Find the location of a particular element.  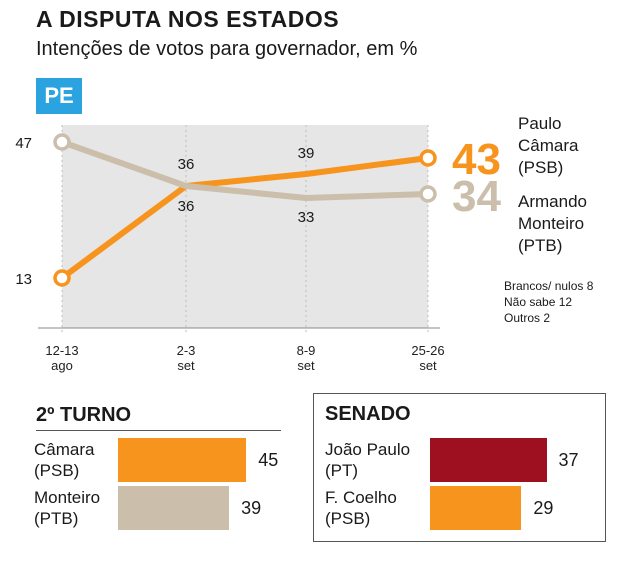

bar-category-label: João Paulo (PT) is located at coordinates (368, 460).